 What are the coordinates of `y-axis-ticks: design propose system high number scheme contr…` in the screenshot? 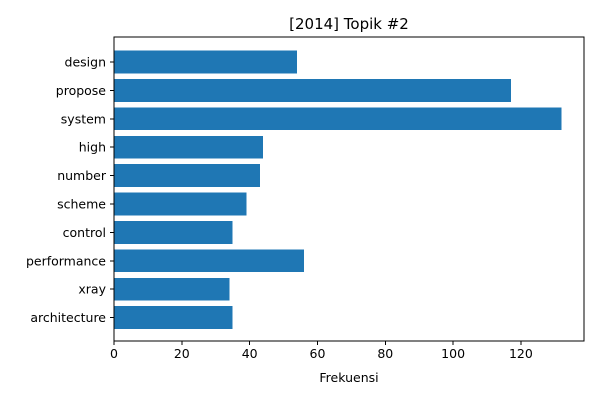 It's located at (70, 190).